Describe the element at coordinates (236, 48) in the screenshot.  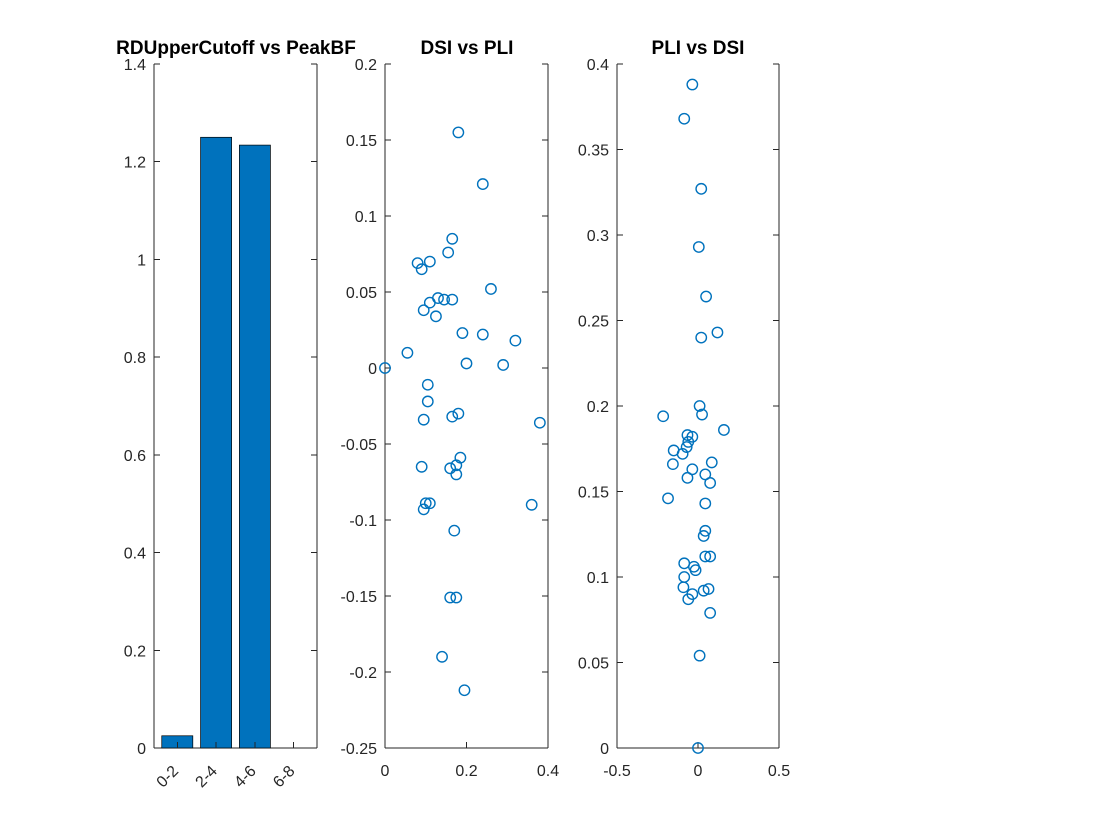
I see `chart-title-bar: RDUpperCutoff vs PeakBF` at that location.